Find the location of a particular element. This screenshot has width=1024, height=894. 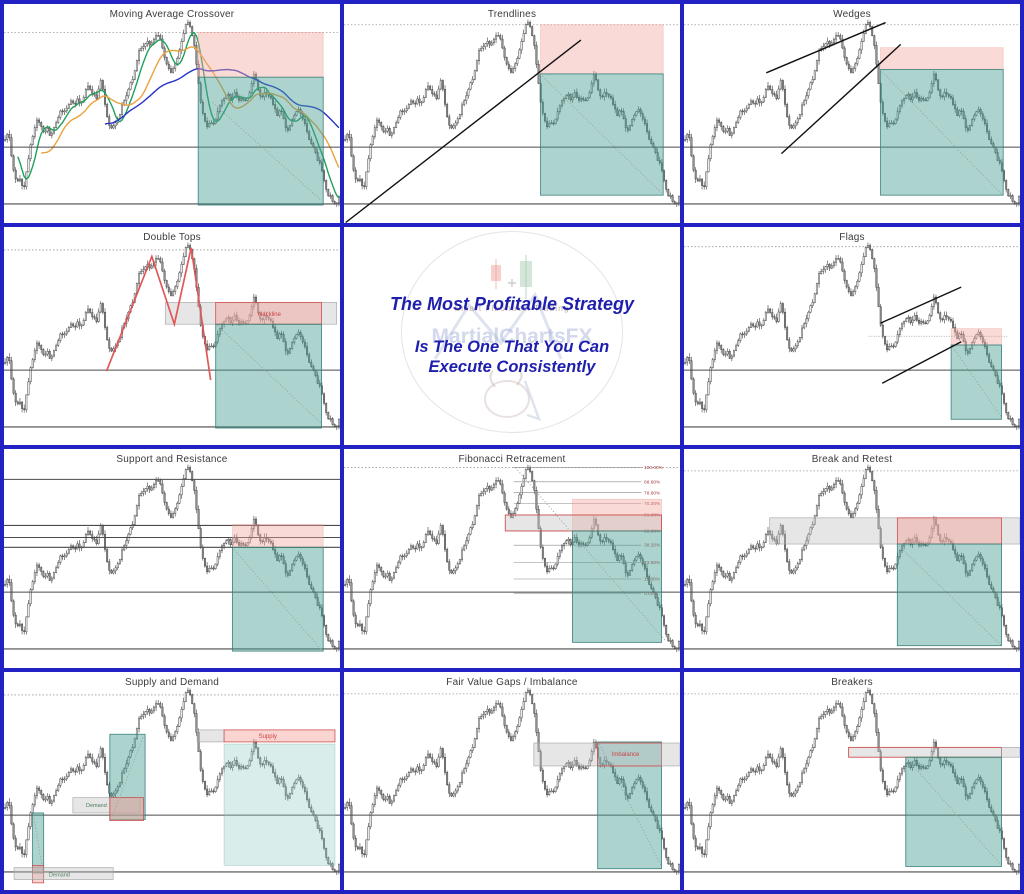

fib-level-label: 50.00% is located at coordinates (652, 532).